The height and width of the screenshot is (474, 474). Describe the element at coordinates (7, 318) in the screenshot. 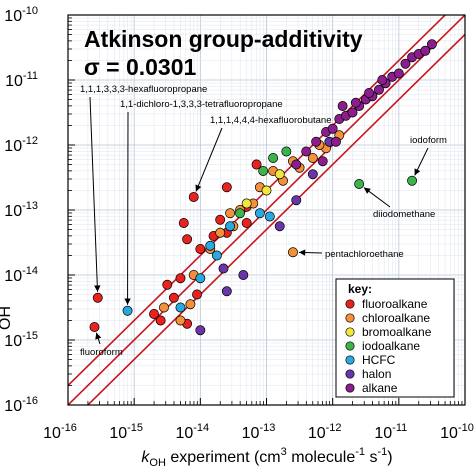

I see `y-axis-label-fragment: OH` at that location.